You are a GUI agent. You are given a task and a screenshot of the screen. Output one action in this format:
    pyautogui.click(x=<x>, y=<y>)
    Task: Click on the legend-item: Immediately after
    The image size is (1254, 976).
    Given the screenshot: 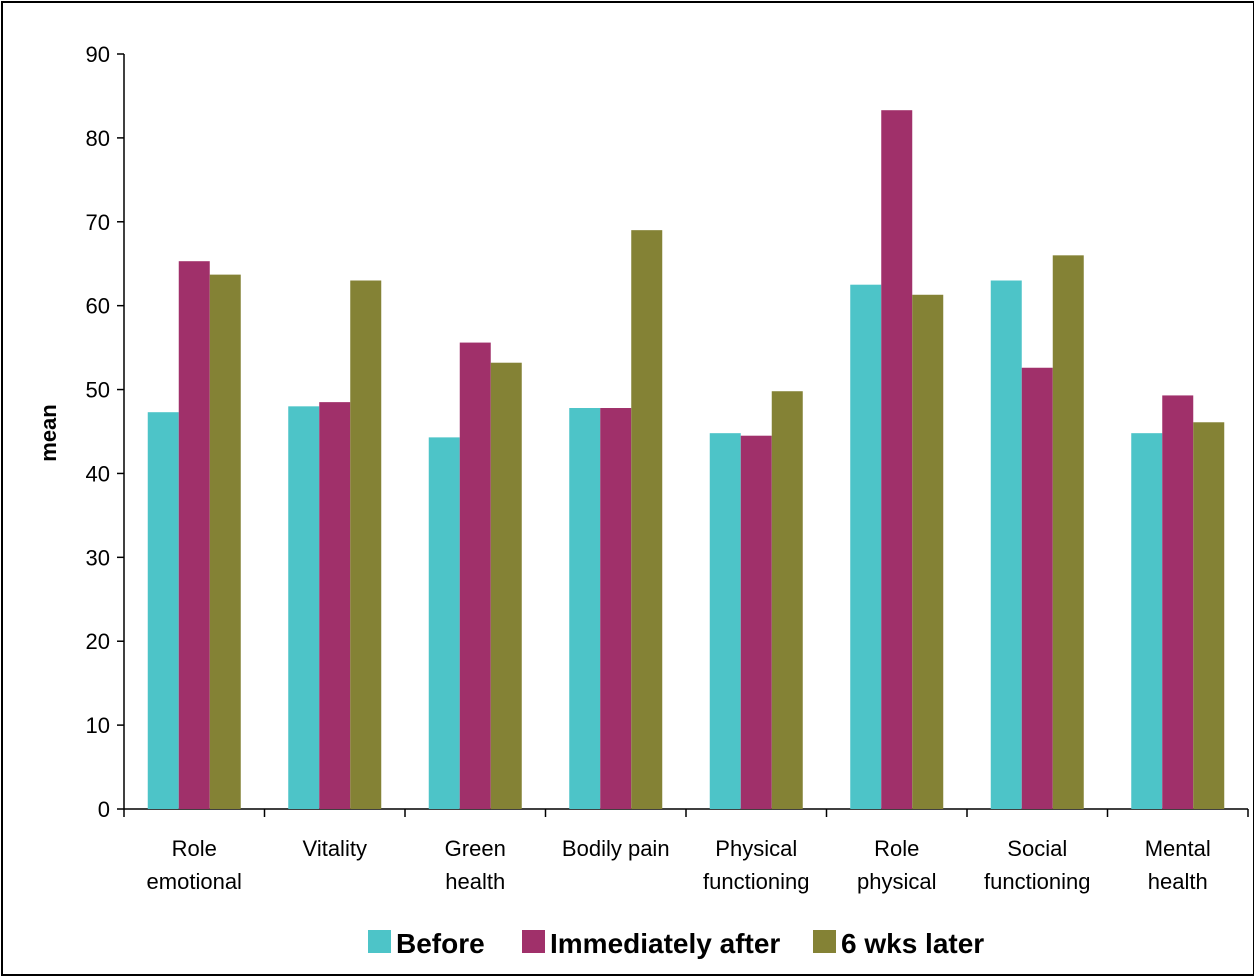 What is the action you would take?
    pyautogui.click(x=651, y=943)
    